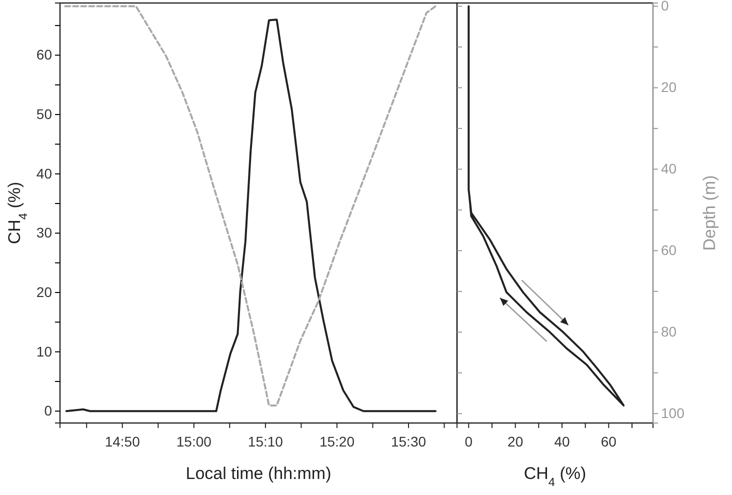 This screenshot has height=495, width=732. Describe the element at coordinates (44, 292) in the screenshot. I see `y-tick-label: 20` at that location.